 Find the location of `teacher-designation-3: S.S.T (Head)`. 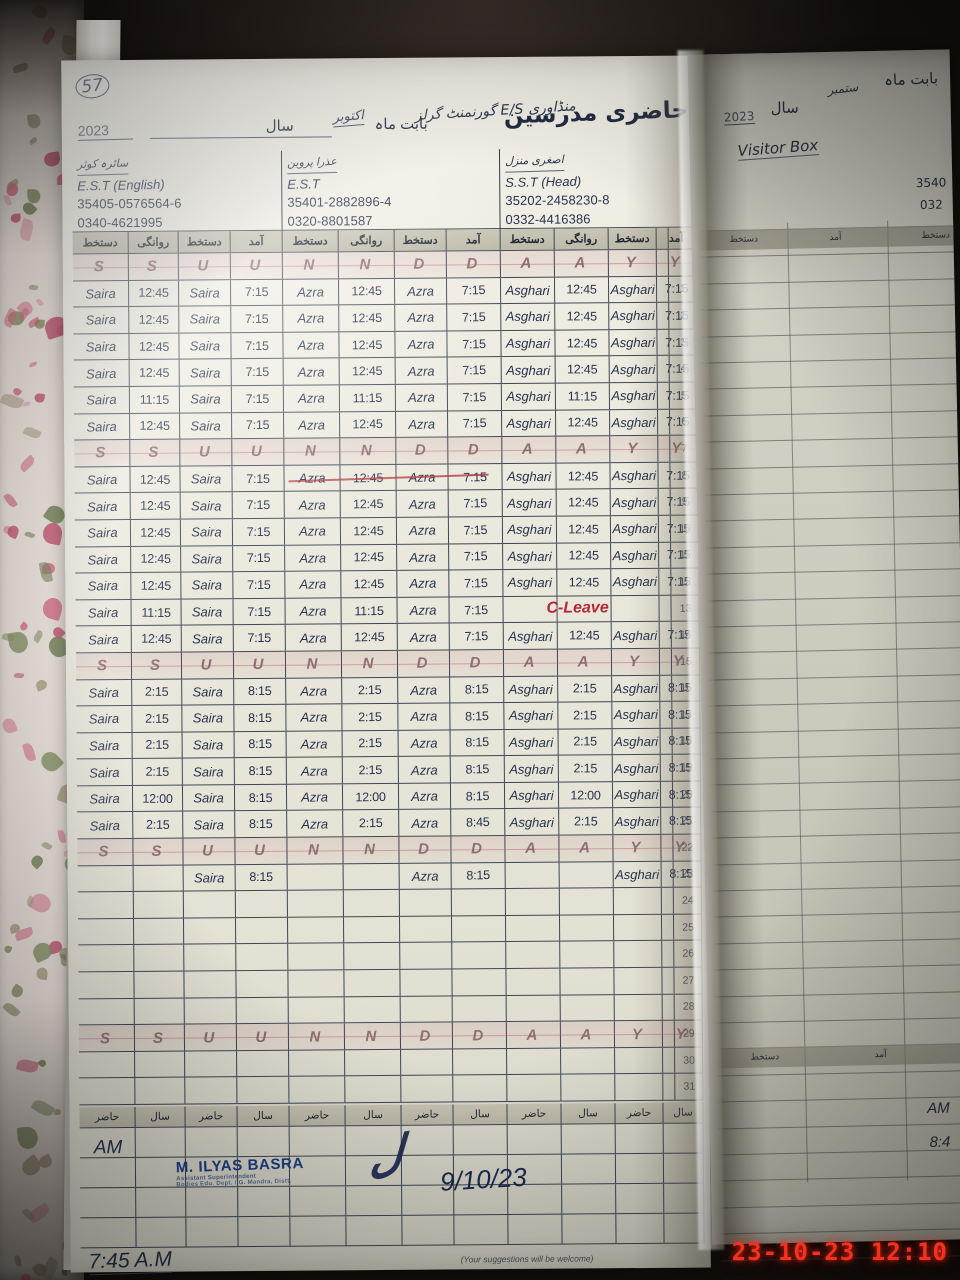

teacher-designation-3: S.S.T (Head) is located at coordinates (543, 182).